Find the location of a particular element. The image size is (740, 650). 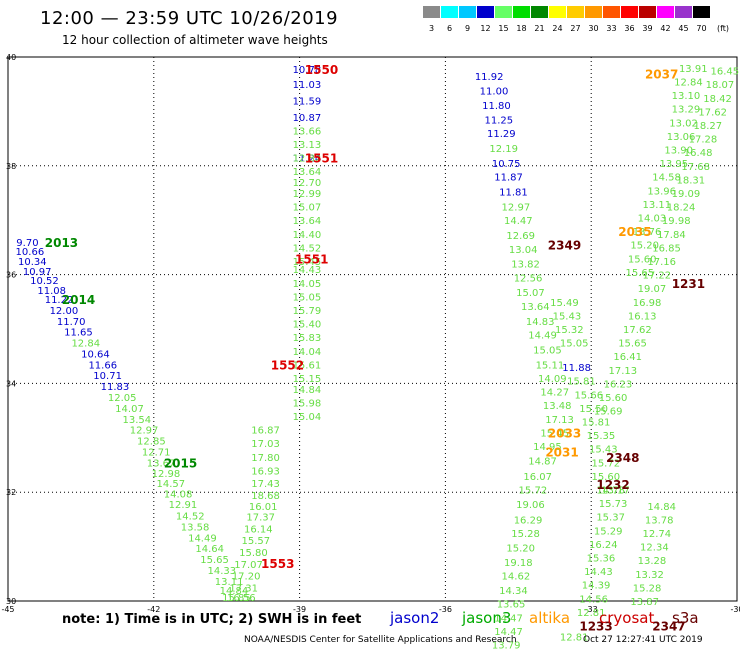

wave-height-value: 14.05 is located at coordinates (307, 284).